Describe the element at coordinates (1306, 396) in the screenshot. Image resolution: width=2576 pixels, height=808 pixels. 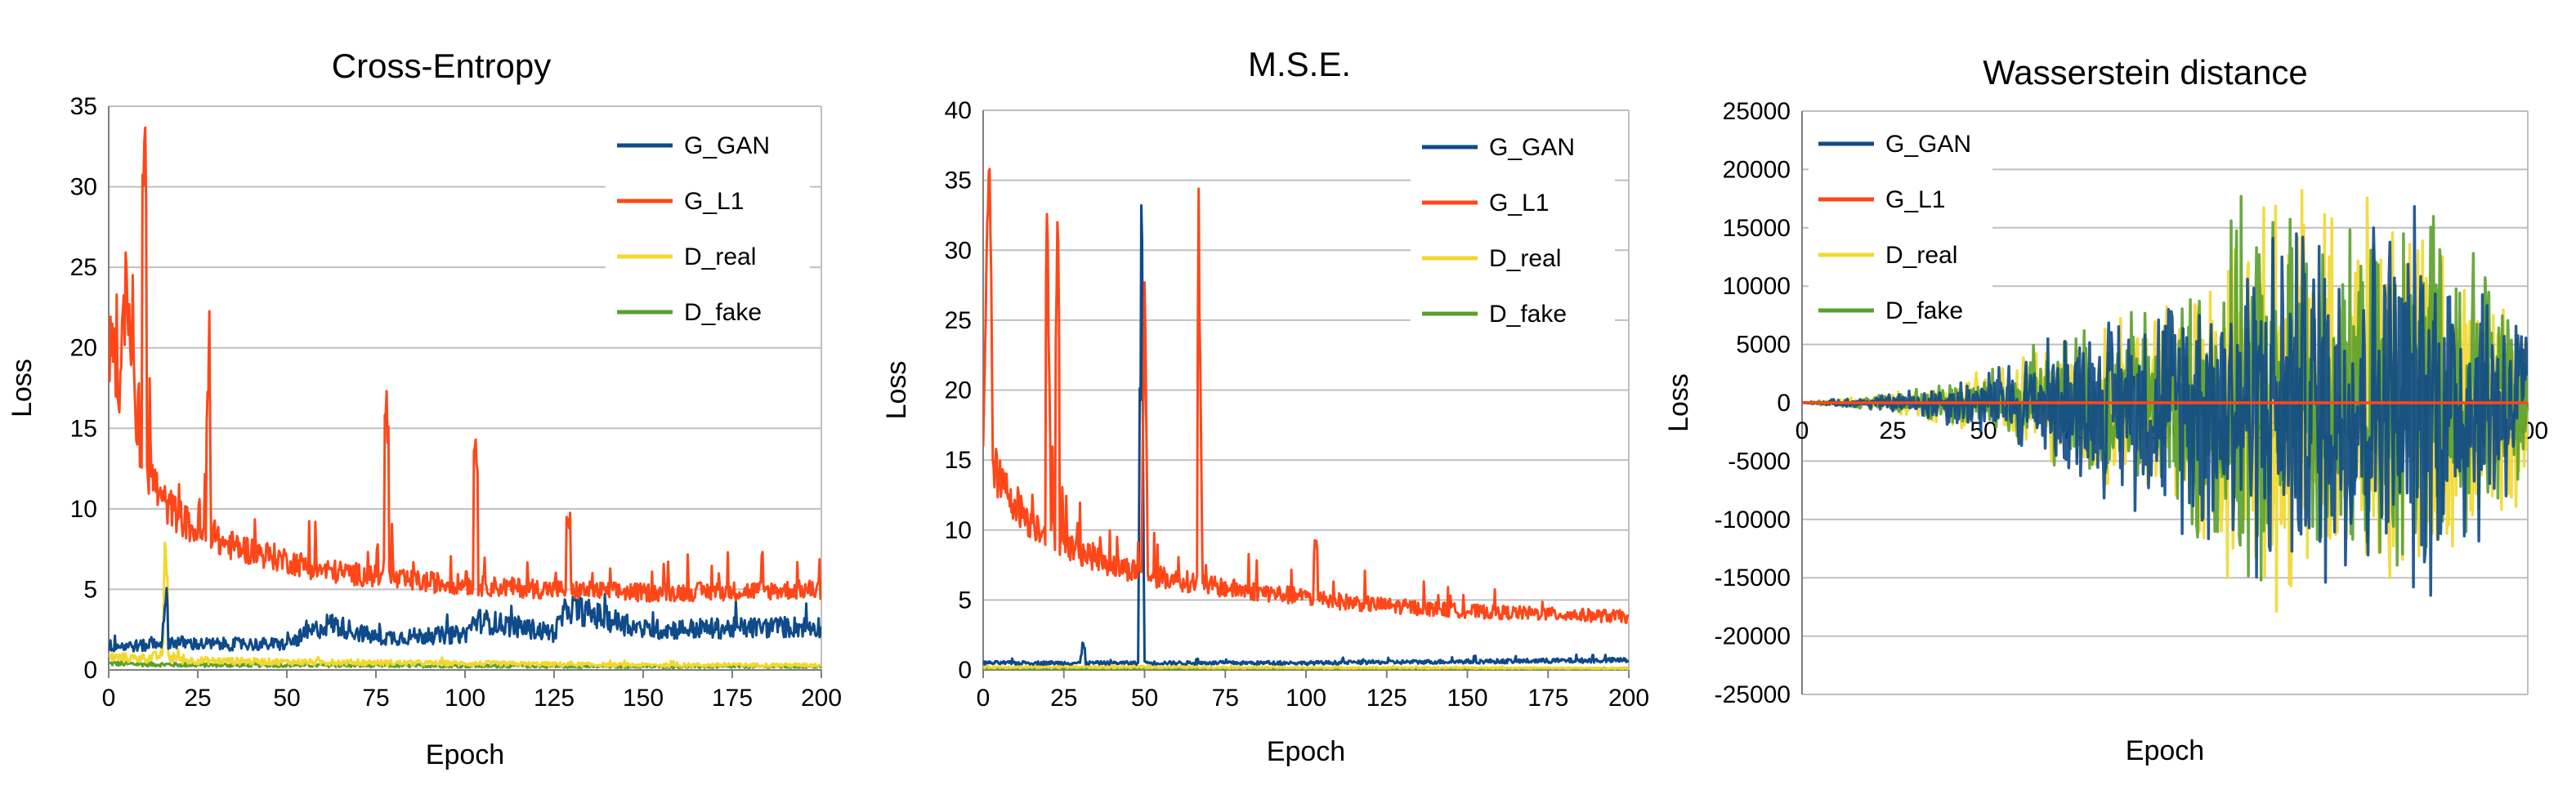
I see `series-line-g-l1` at that location.